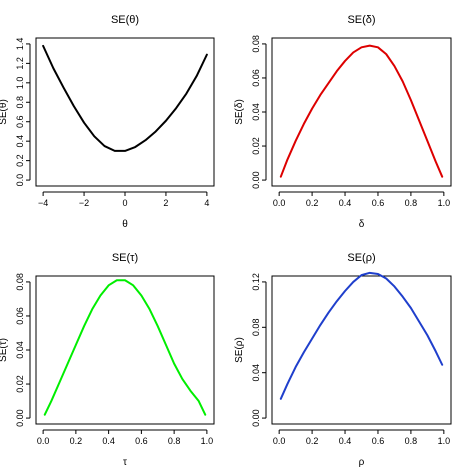 This screenshot has height=474, width=474. What do you see at coordinates (20, 180) in the screenshot?
I see `y-tick-label: 0.0` at bounding box center [20, 180].